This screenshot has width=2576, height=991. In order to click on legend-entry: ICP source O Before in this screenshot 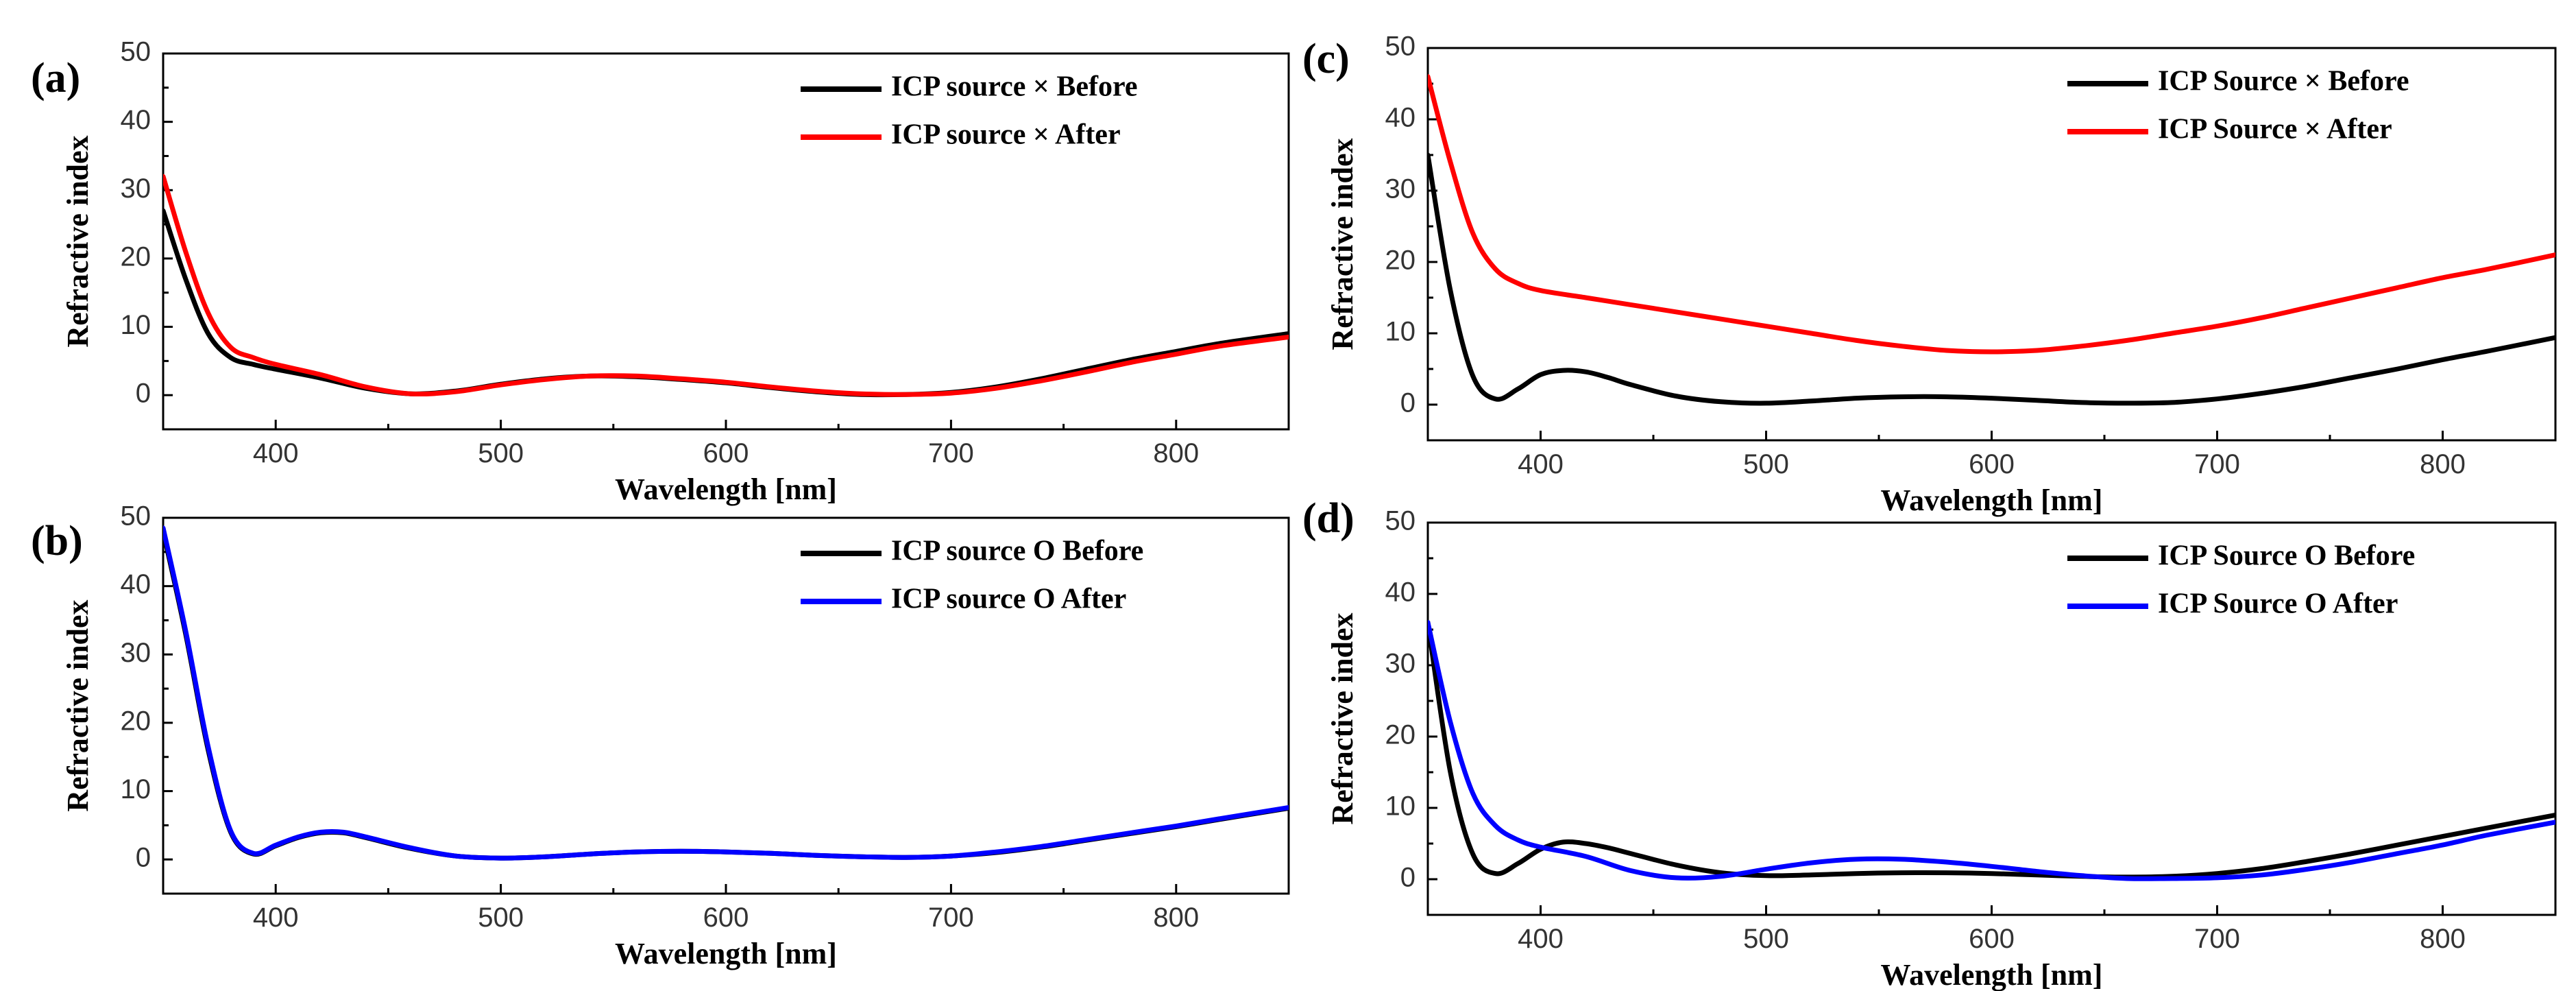, I will do `click(1017, 551)`.